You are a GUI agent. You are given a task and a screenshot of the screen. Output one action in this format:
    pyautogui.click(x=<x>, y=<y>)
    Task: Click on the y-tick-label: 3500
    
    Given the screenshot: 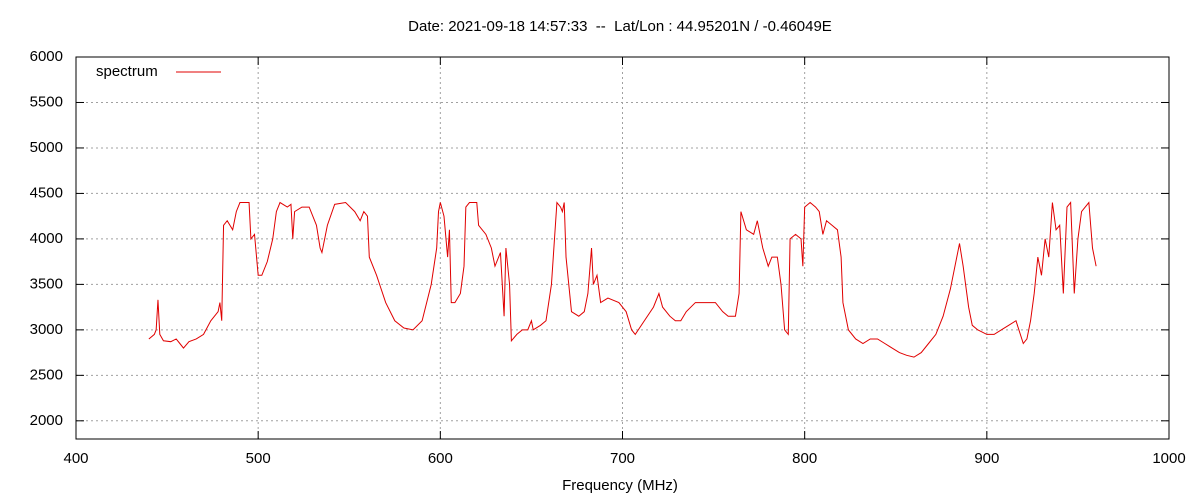 What is the action you would take?
    pyautogui.click(x=46, y=283)
    